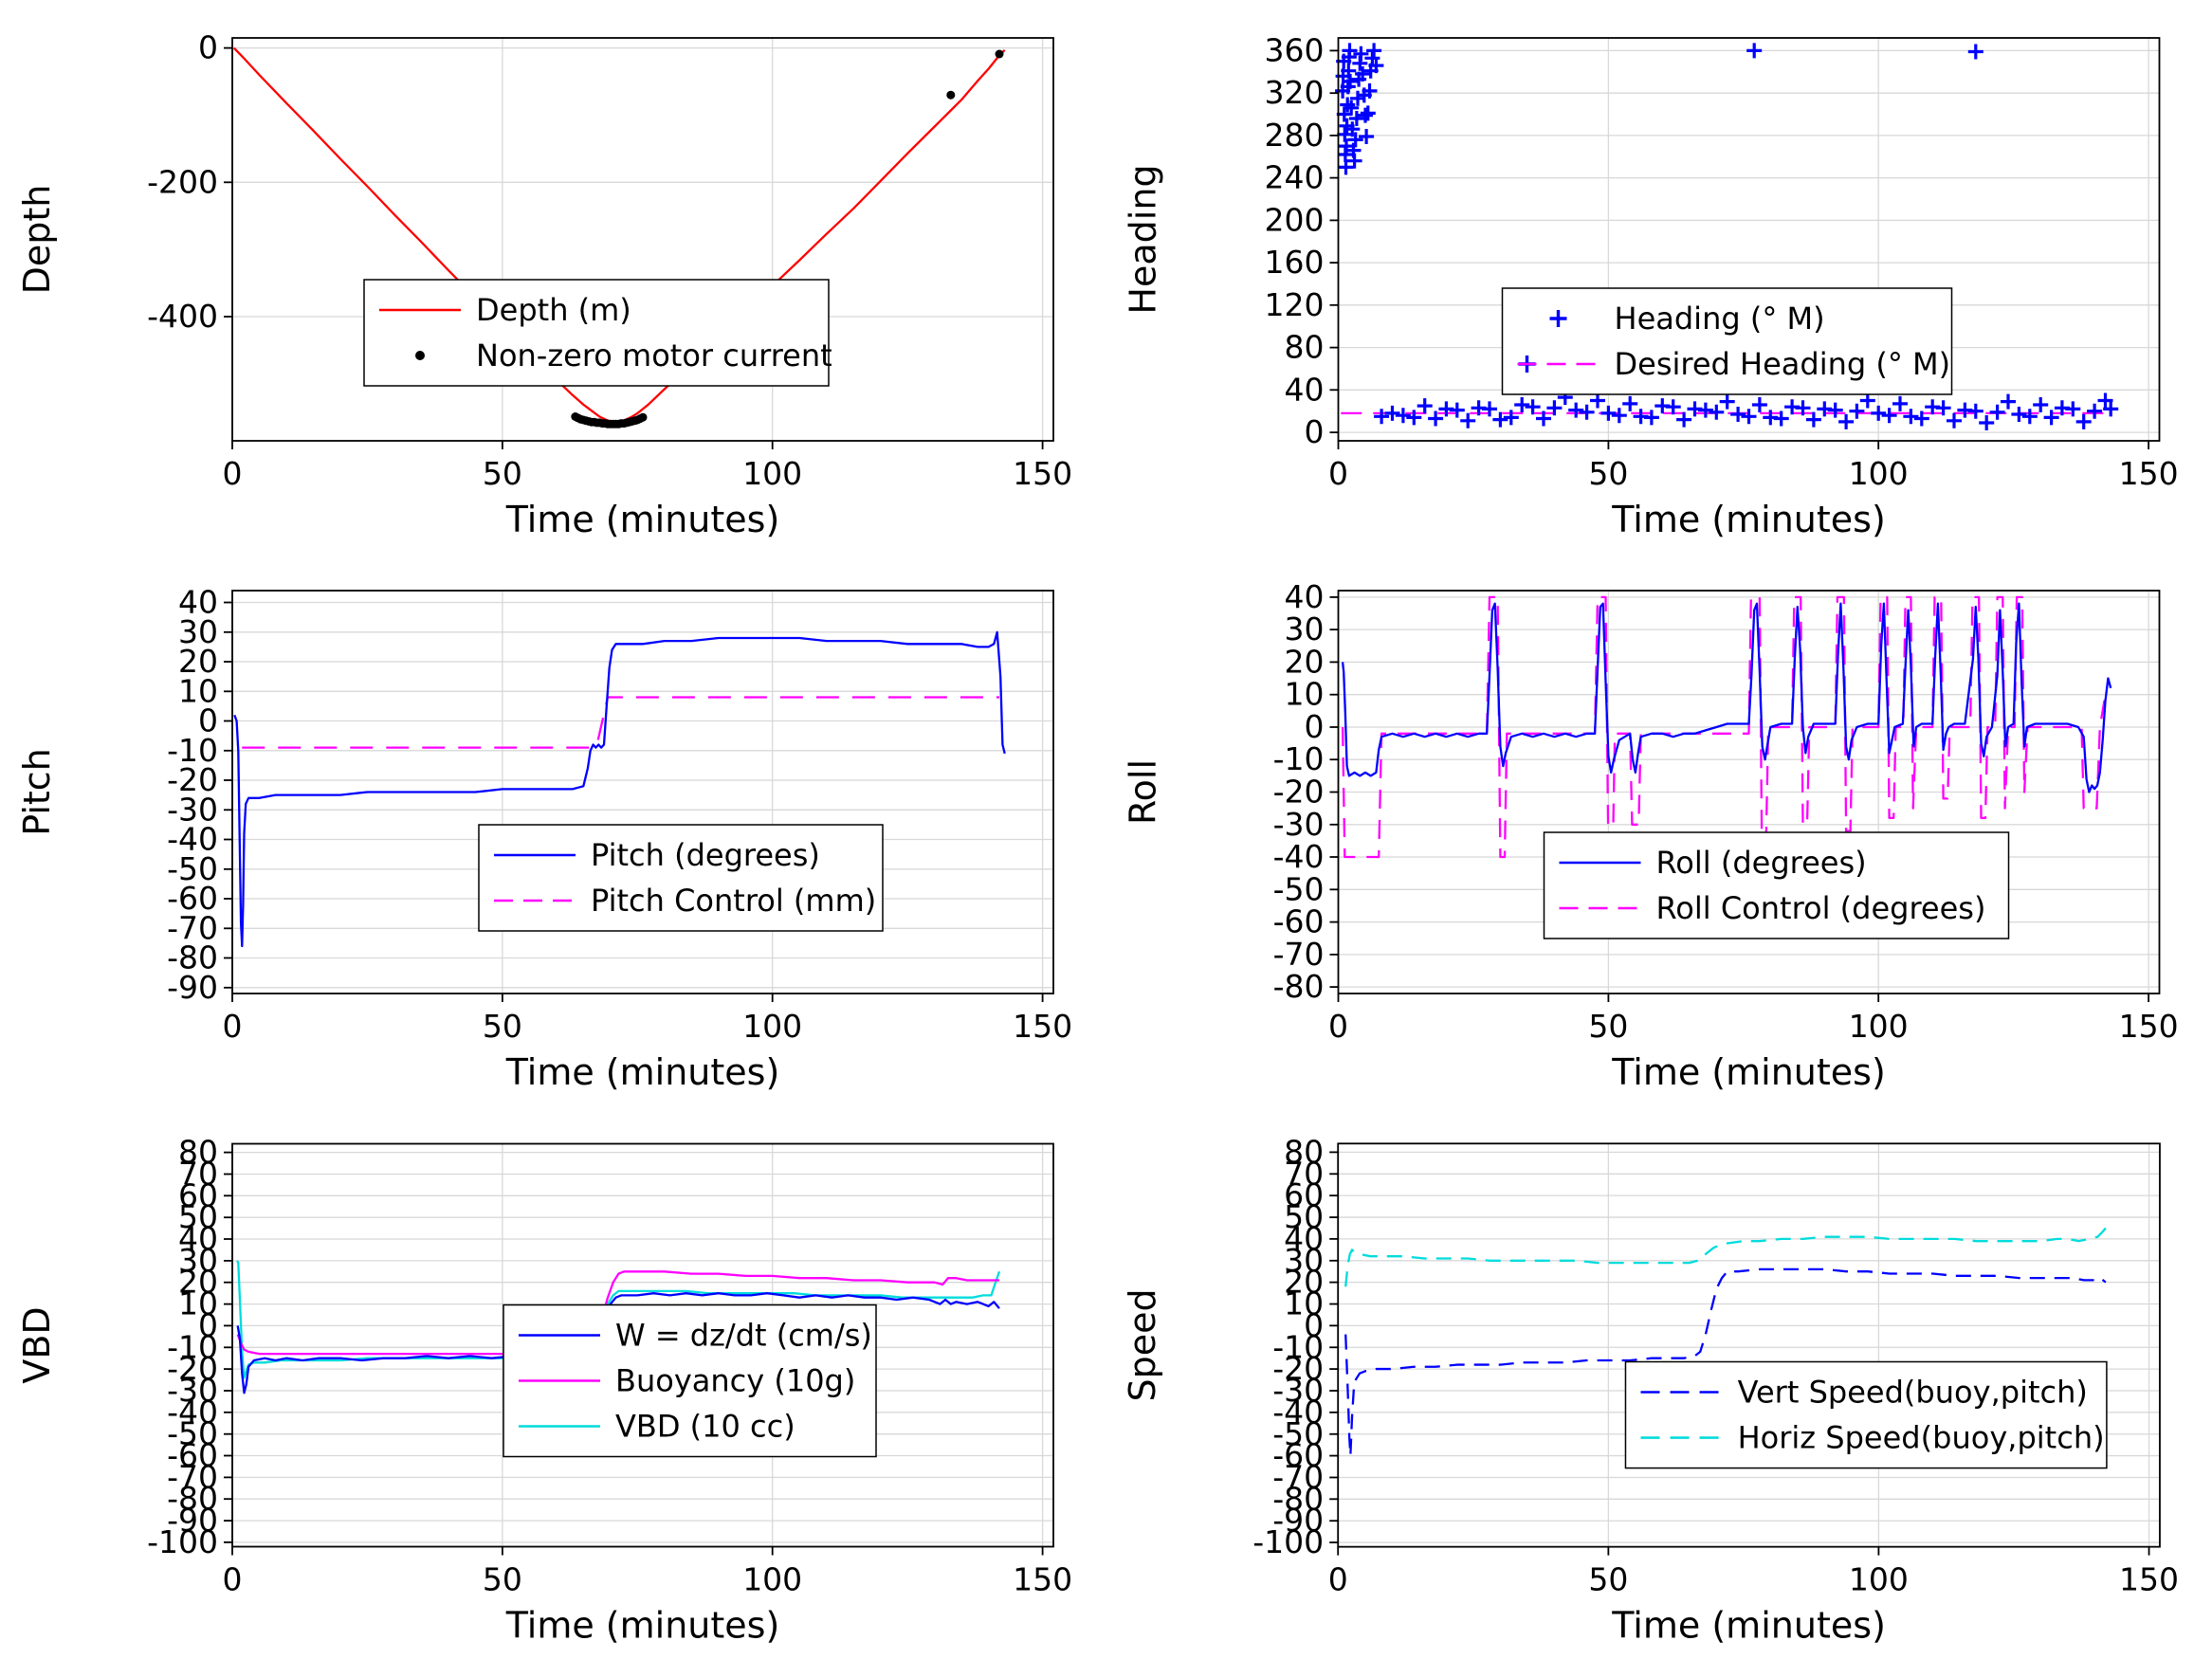  What do you see at coordinates (1143, 792) in the screenshot?
I see `y-axis-label: Roll` at bounding box center [1143, 792].